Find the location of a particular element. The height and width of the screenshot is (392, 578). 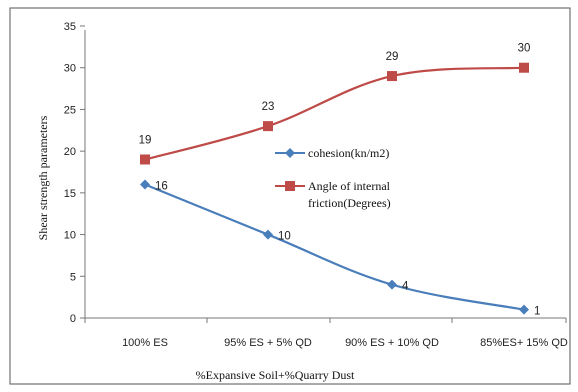

series-cohesion-data-label: 1 is located at coordinates (537, 312).